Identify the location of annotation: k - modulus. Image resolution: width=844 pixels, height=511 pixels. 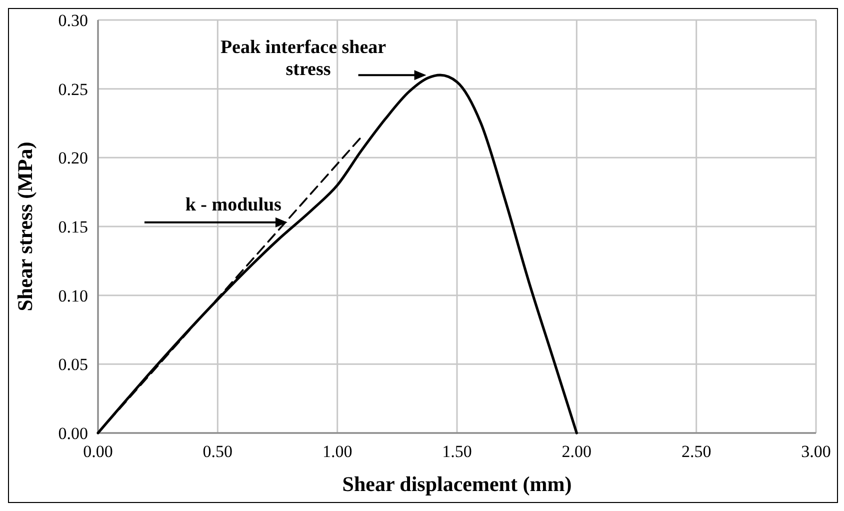
(233, 205).